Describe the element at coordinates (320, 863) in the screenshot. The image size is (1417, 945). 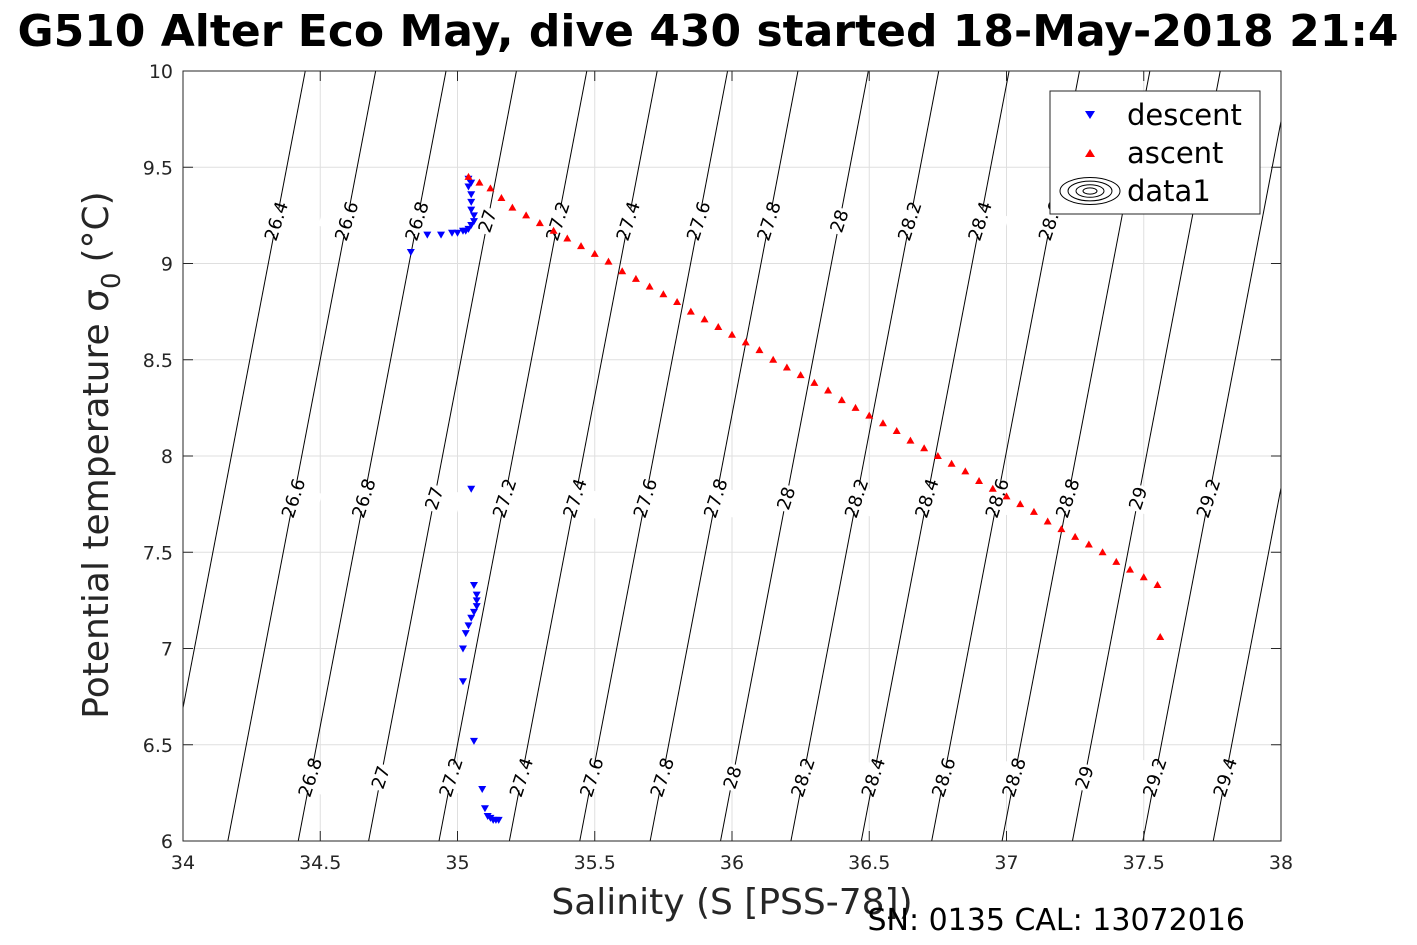
I see `x-tick-label: 34.5` at that location.